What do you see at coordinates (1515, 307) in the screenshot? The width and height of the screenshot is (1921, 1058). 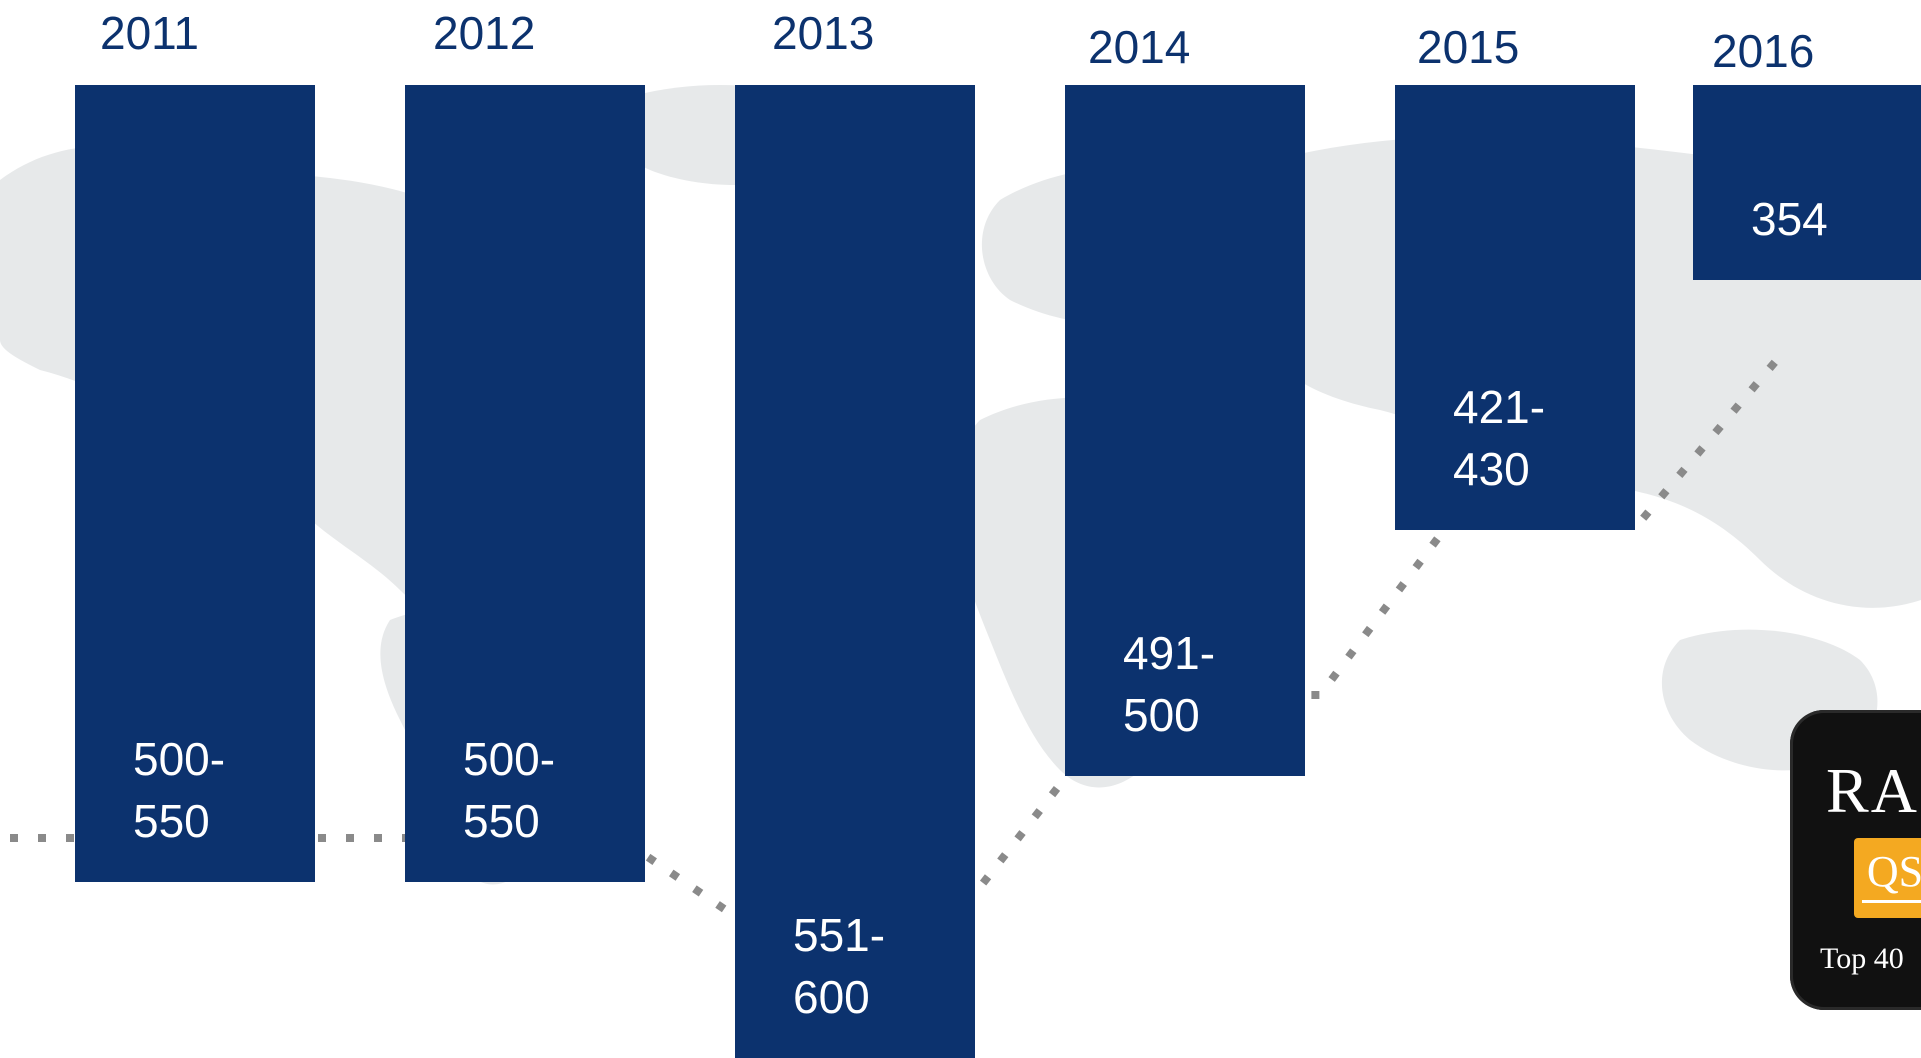 I see `bar-2015` at bounding box center [1515, 307].